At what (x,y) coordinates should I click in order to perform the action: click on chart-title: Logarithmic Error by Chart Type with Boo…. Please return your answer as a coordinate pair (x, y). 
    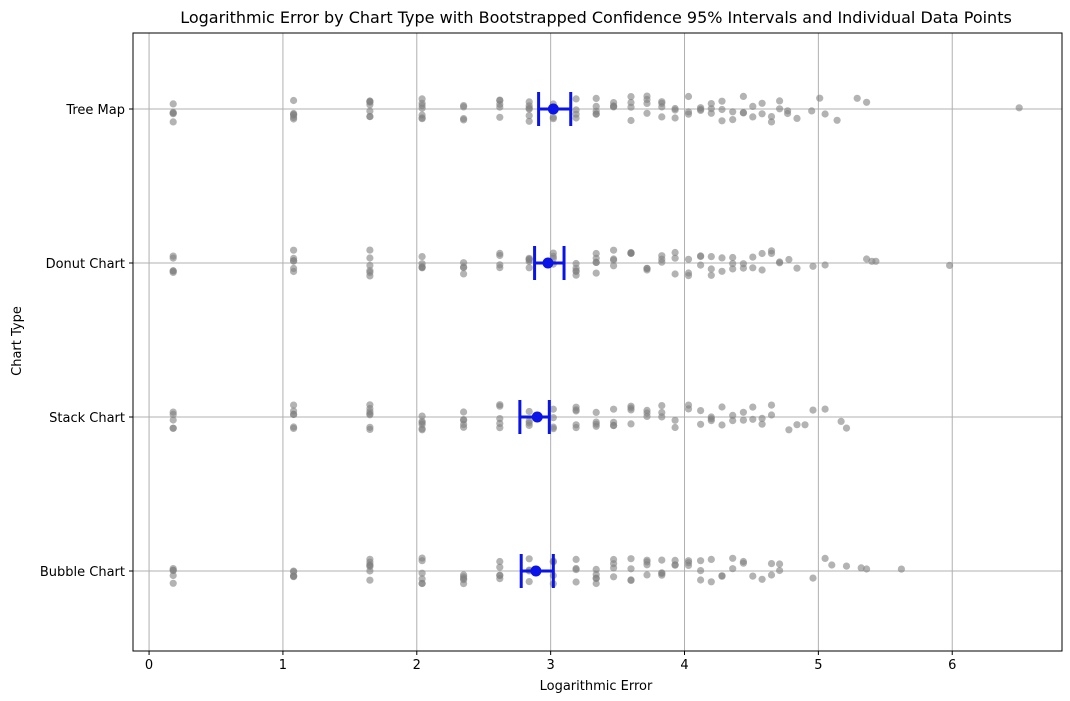
    Looking at the image, I should click on (596, 17).